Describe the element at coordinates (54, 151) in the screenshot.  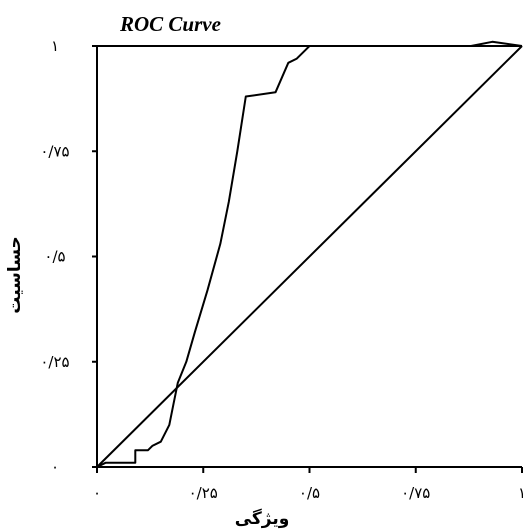
I see `y-tick-label-3: ٠/٧۵` at that location.